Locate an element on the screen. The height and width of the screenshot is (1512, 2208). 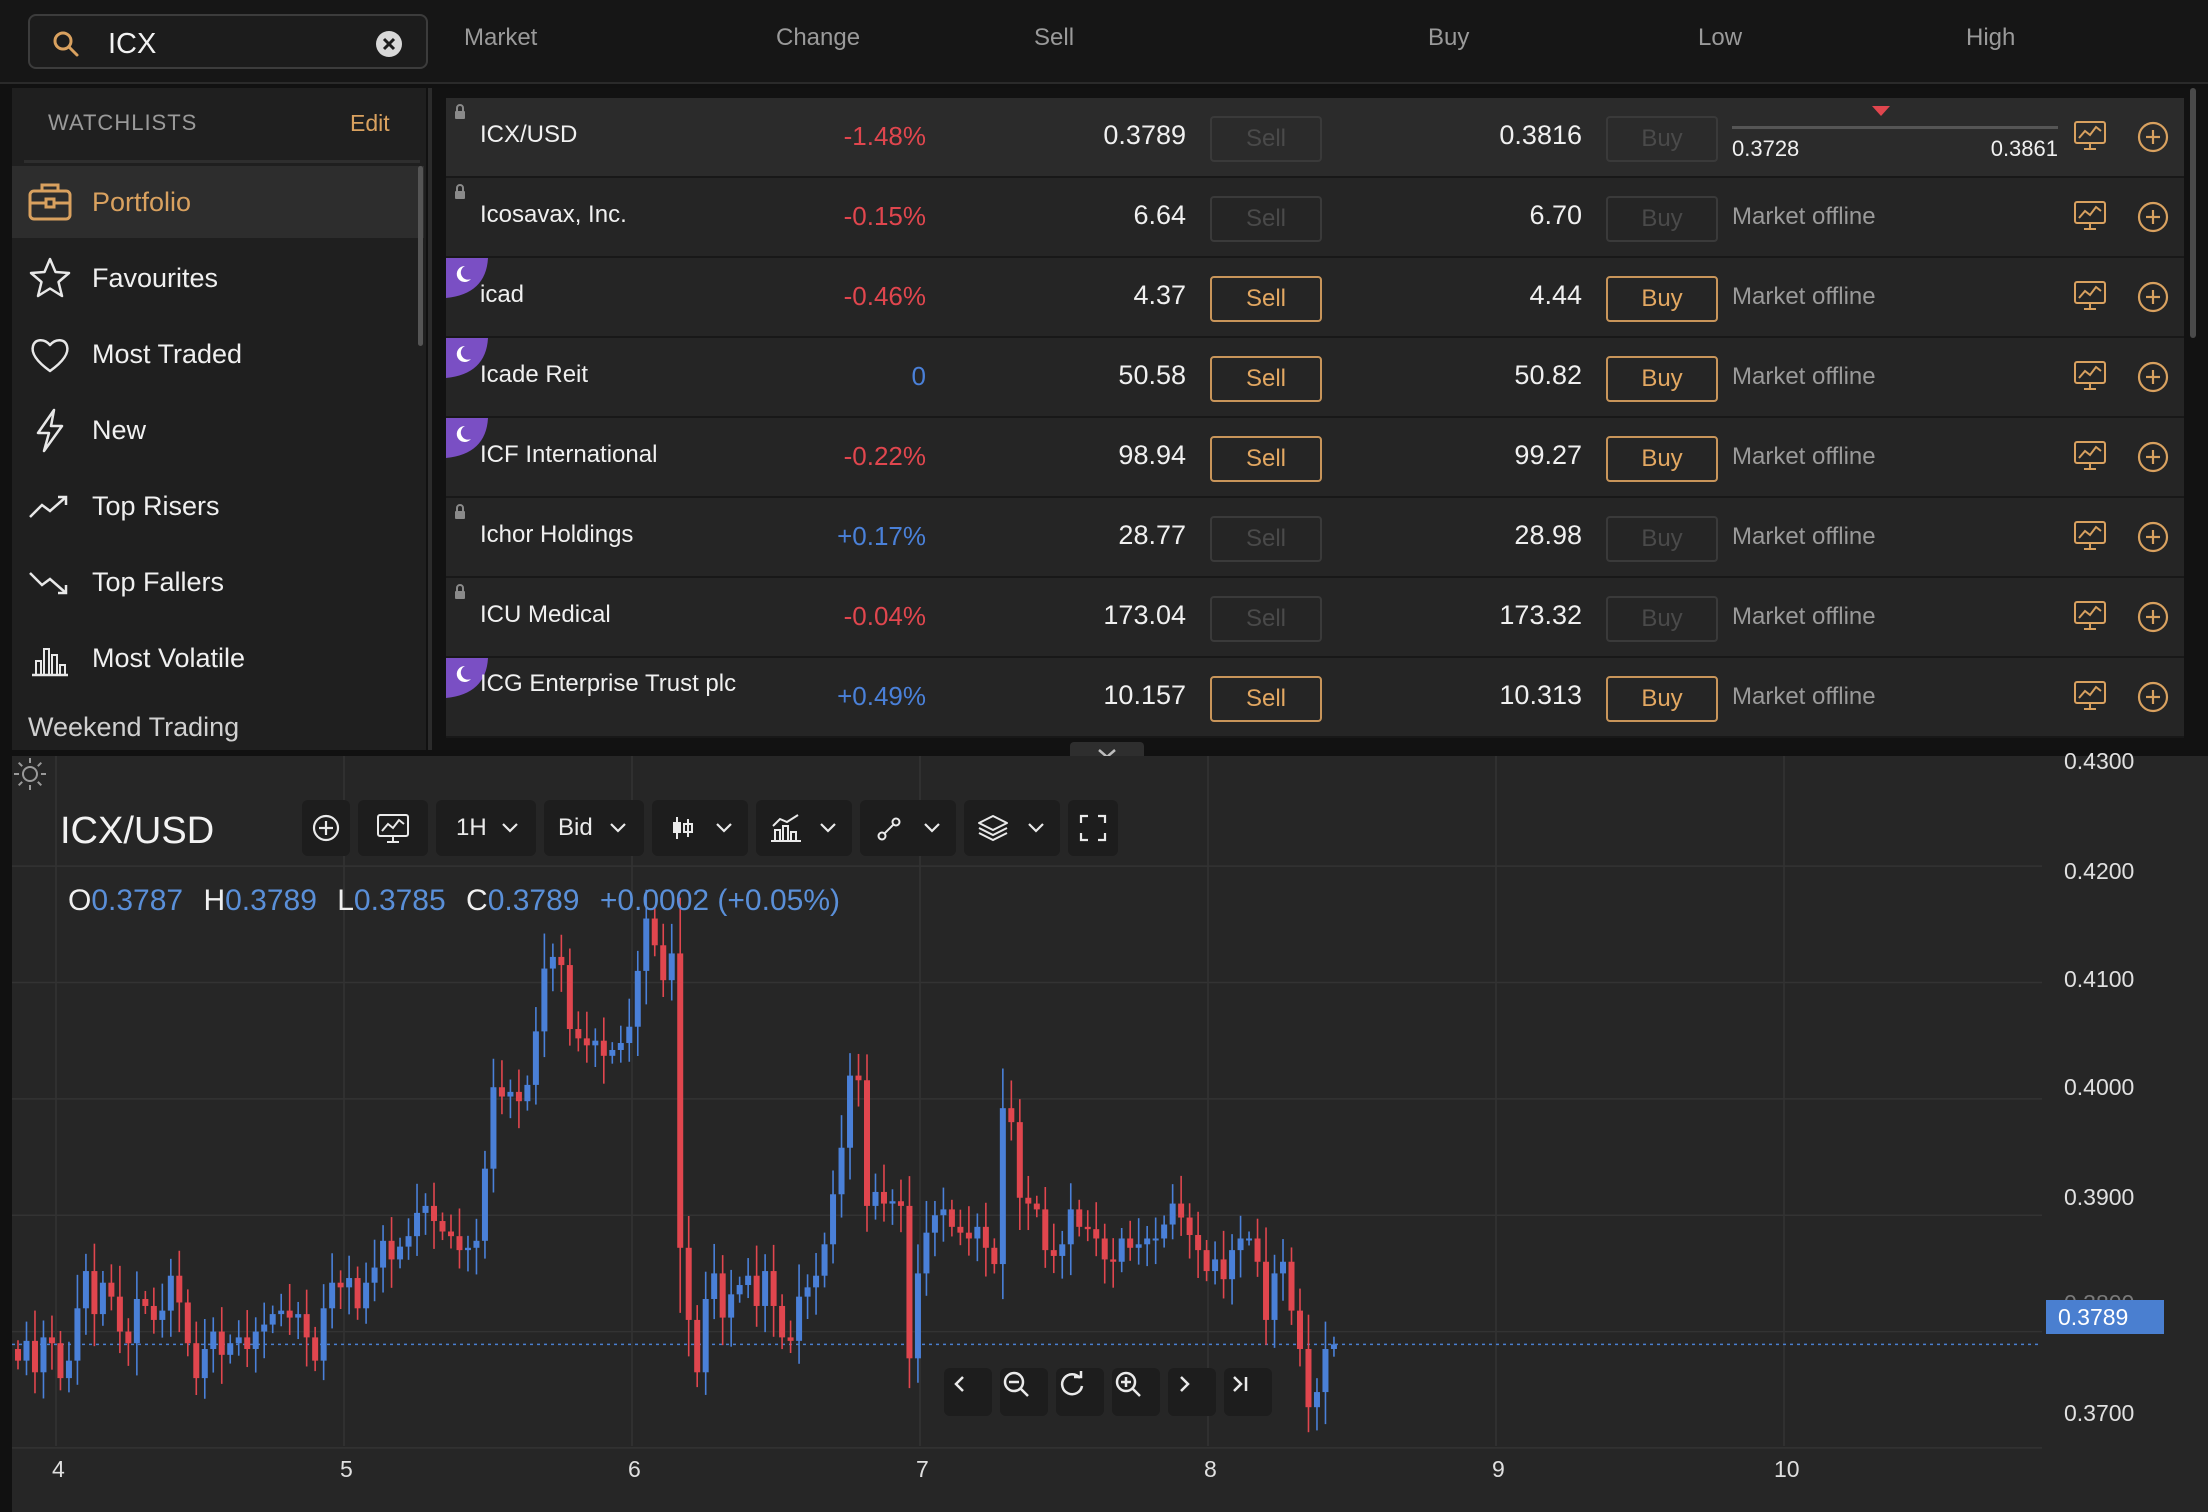
column-header-market: Market is located at coordinates (501, 37).